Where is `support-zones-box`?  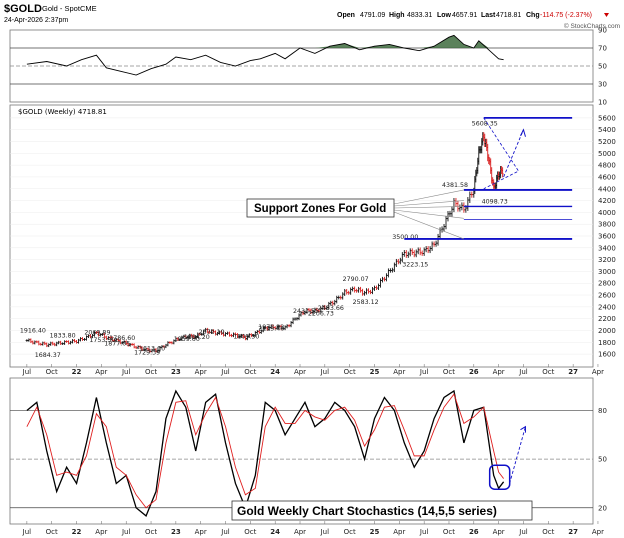 support-zones-box is located at coordinates (320, 208).